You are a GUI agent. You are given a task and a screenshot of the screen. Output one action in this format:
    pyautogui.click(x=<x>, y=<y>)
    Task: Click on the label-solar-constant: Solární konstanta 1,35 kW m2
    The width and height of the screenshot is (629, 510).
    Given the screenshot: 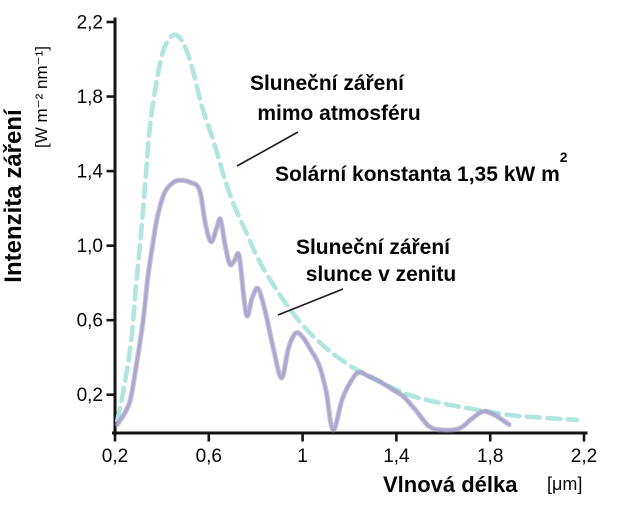 What is the action you would take?
    pyautogui.click(x=421, y=167)
    